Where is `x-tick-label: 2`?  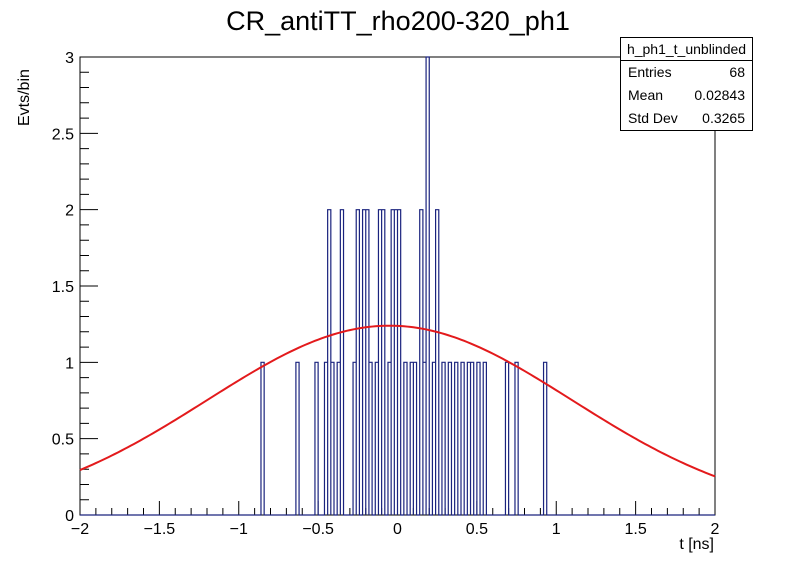 x-tick-label: 2 is located at coordinates (715, 529).